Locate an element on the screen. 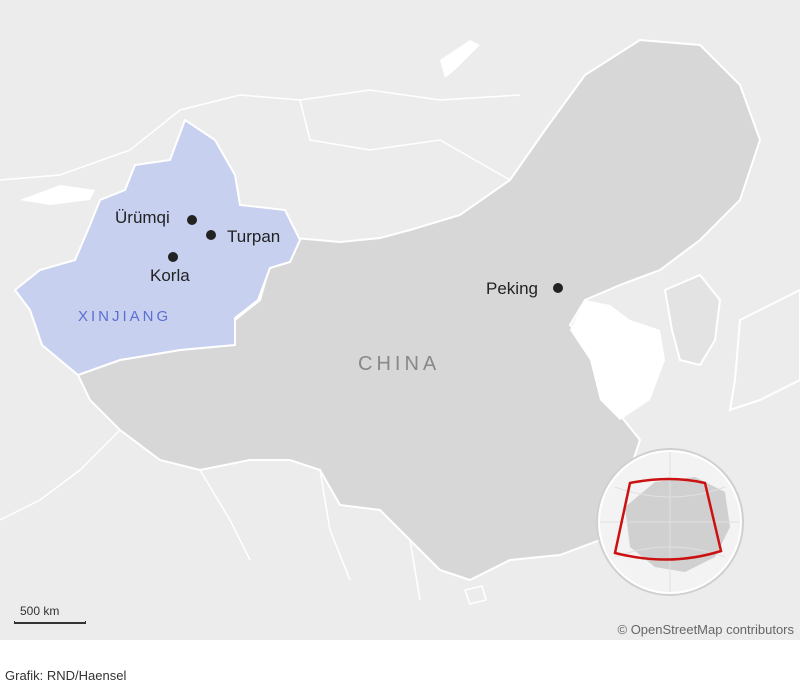 The width and height of the screenshot is (800, 685). country-label-china: CHINA is located at coordinates (399, 364).